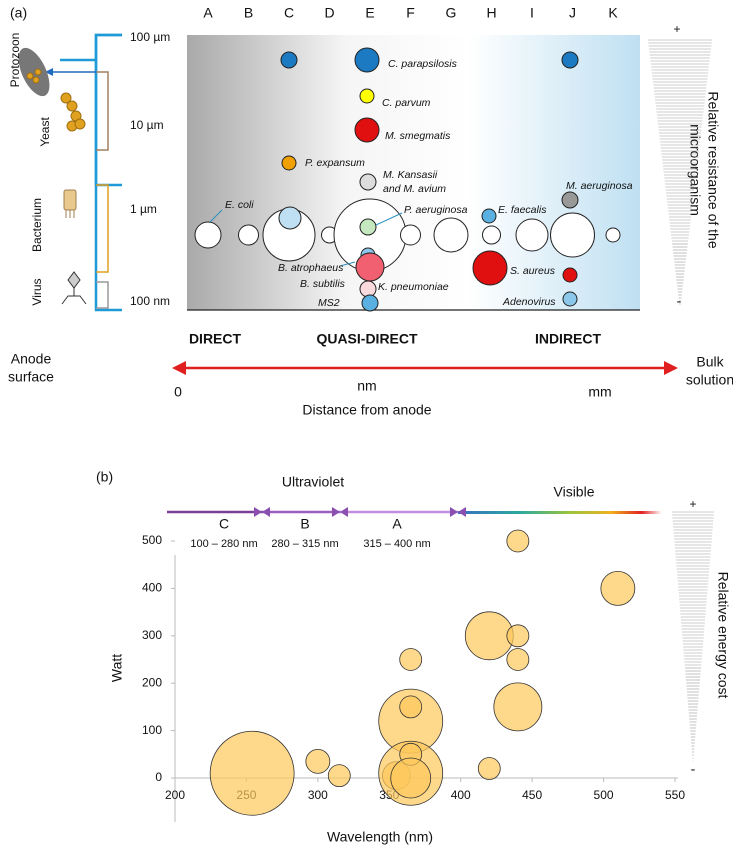 Image resolution: width=733 pixels, height=850 pixels. I want to click on column-label: G, so click(451, 13).